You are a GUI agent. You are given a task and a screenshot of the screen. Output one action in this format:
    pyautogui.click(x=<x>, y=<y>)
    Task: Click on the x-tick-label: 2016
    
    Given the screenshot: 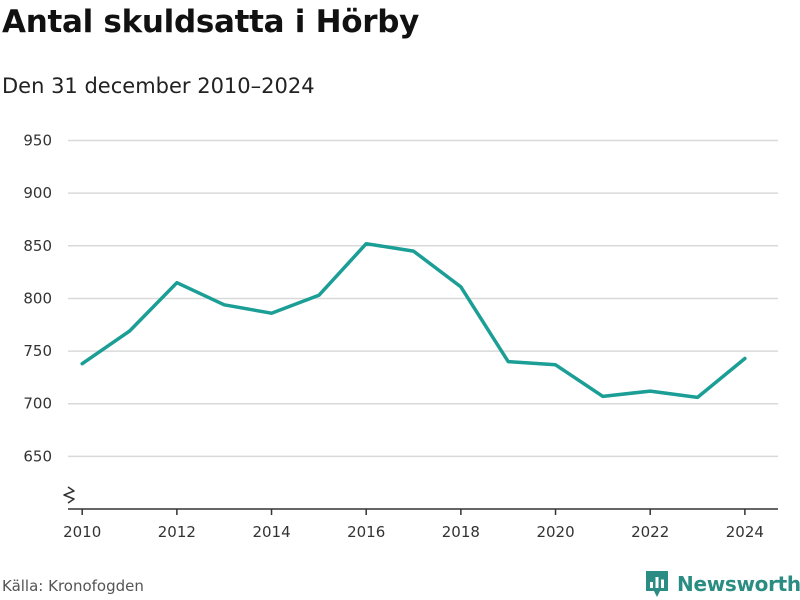 What is the action you would take?
    pyautogui.click(x=366, y=532)
    